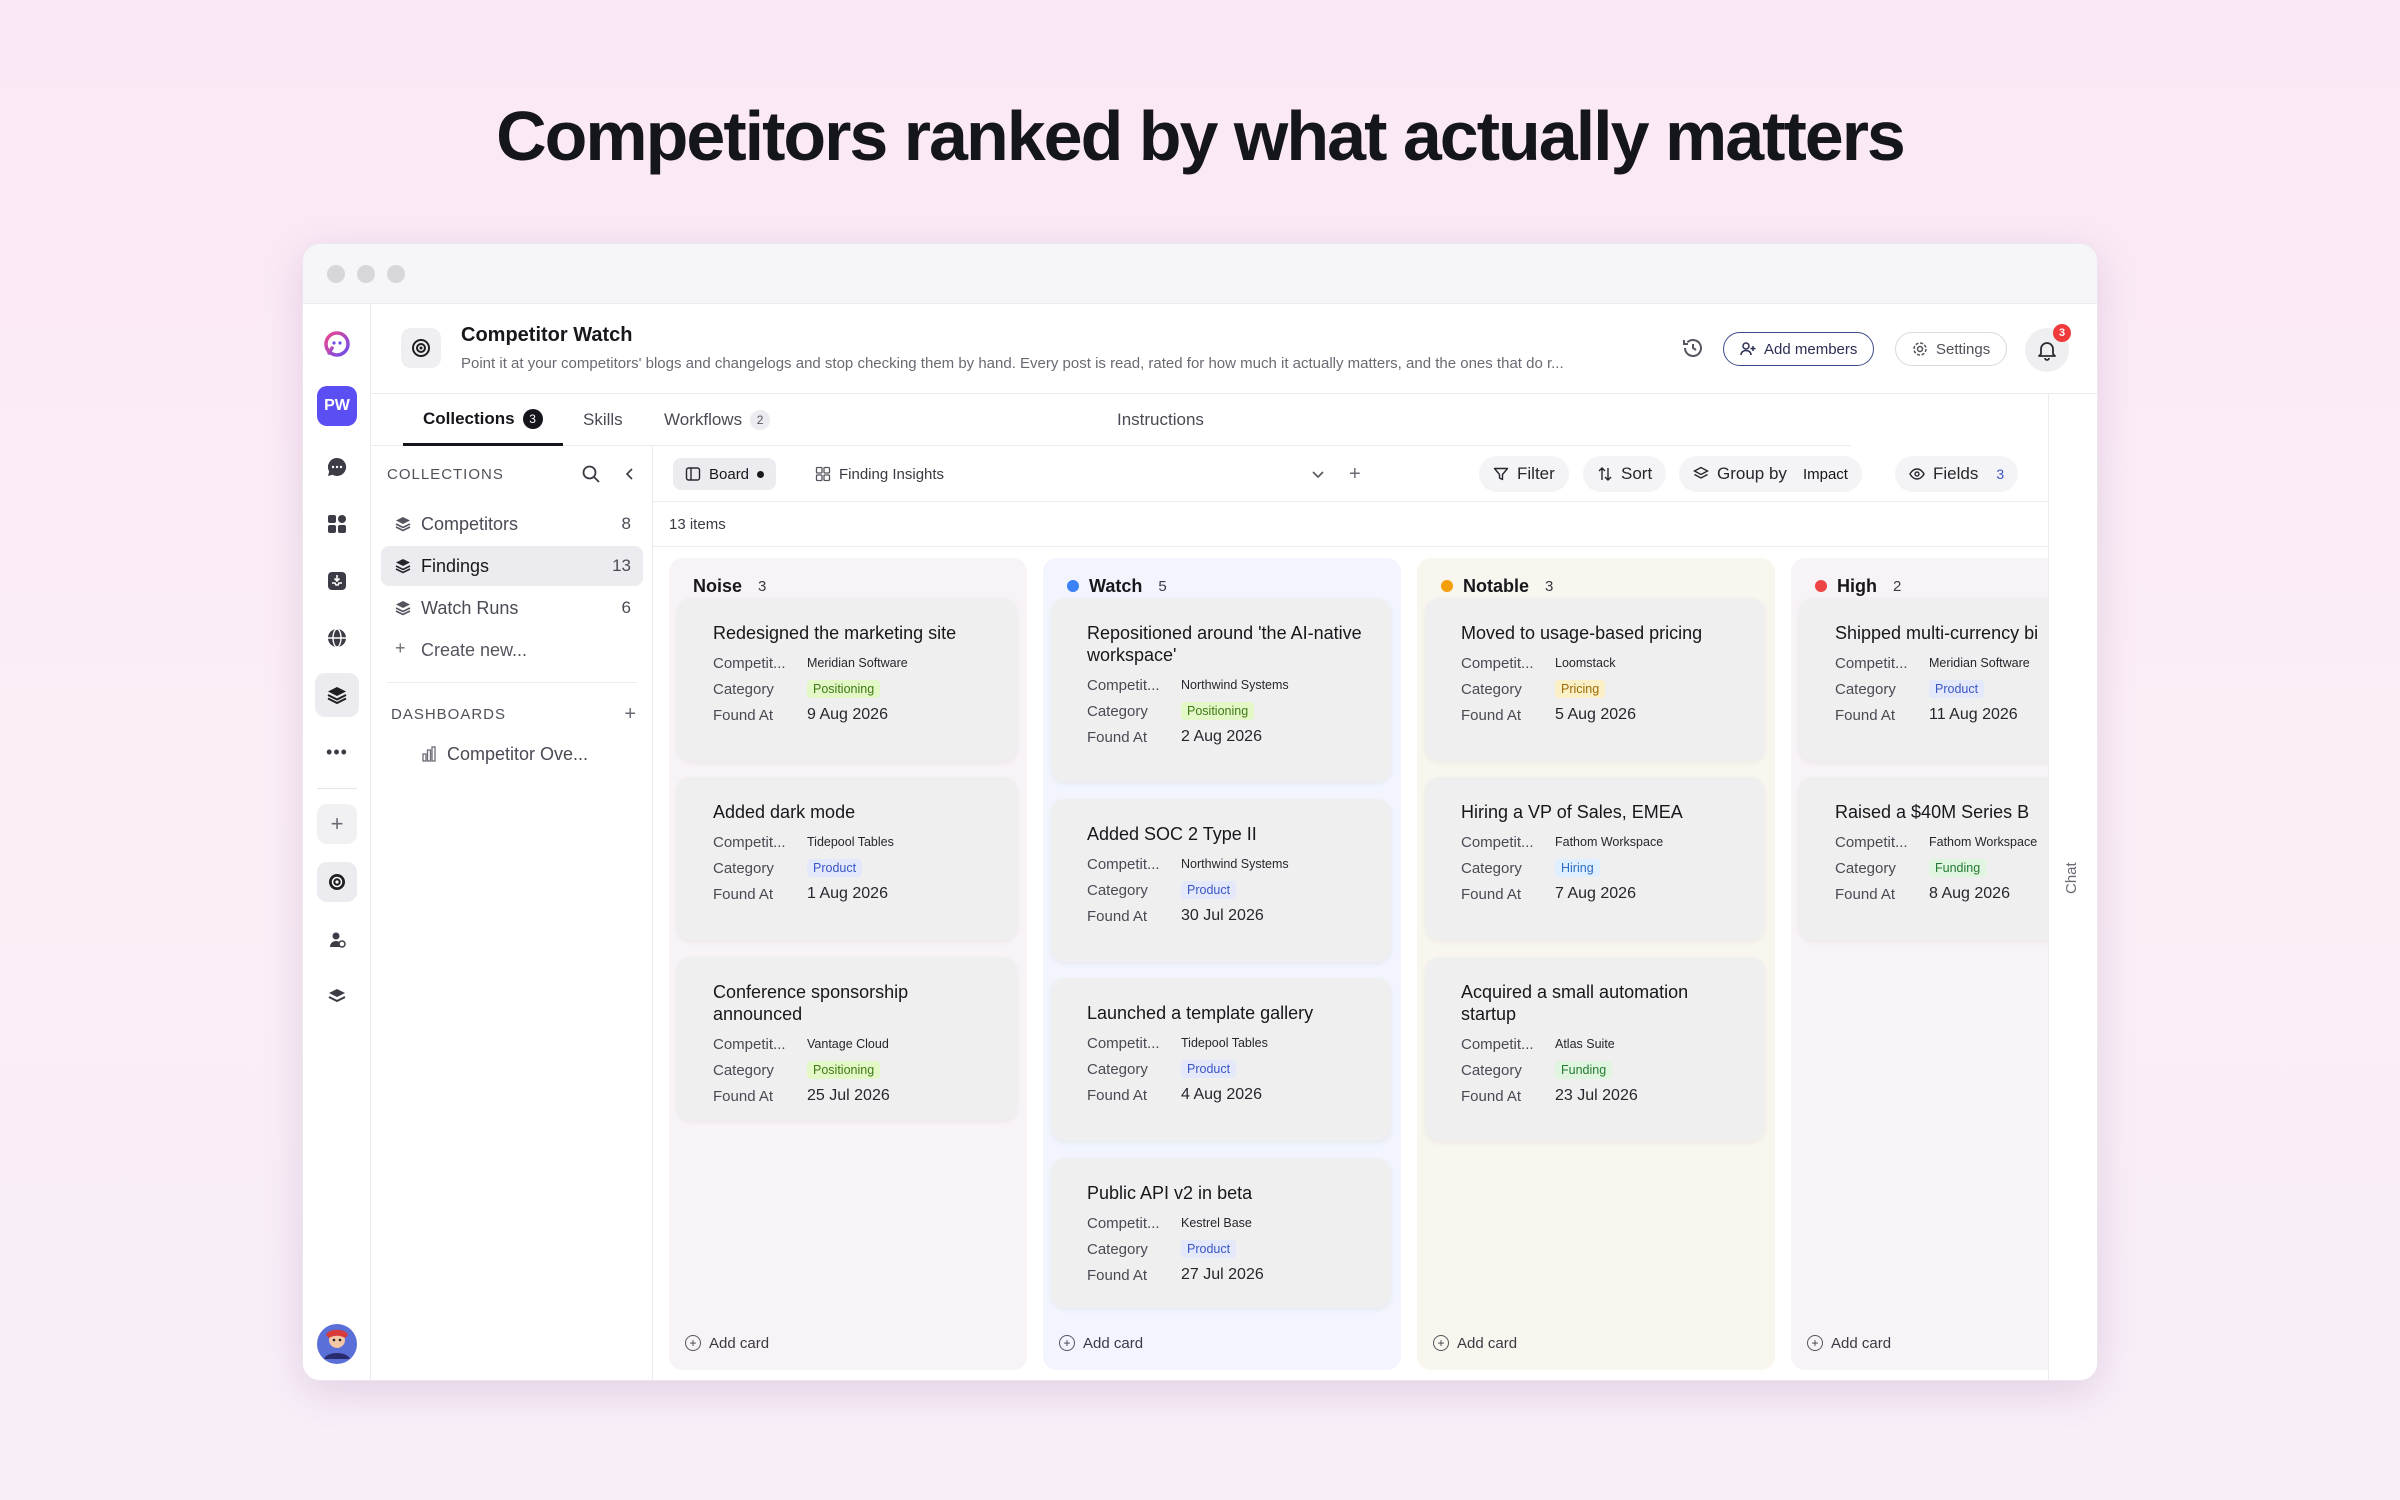 The height and width of the screenshot is (1500, 2400). What do you see at coordinates (1625, 474) in the screenshot?
I see `sort-button: Sort` at bounding box center [1625, 474].